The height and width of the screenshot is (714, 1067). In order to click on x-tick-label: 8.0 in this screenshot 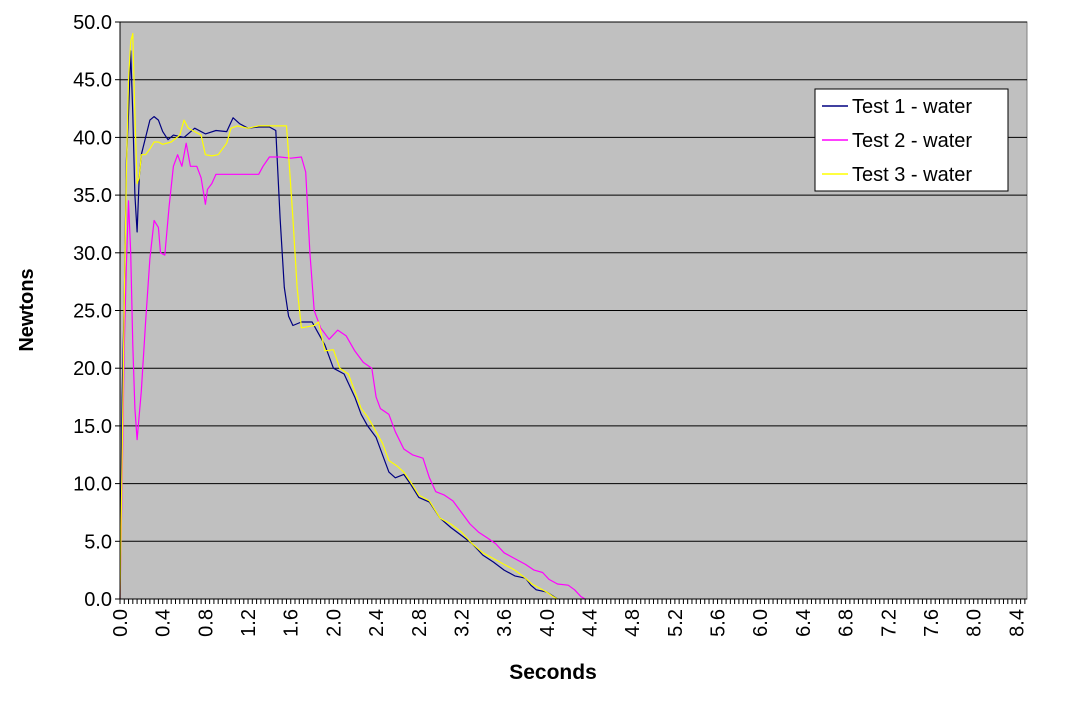, I will do `click(975, 623)`.